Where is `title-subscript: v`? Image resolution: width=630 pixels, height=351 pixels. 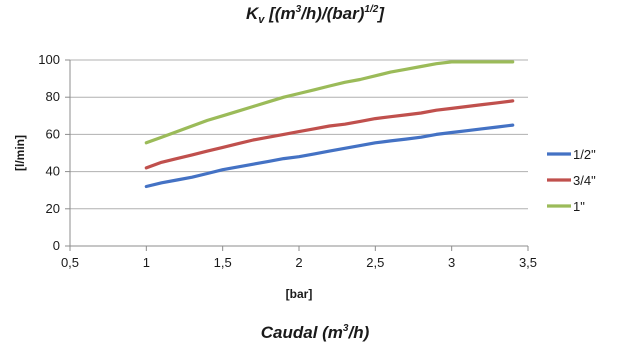
title-subscript: v is located at coordinates (261, 20).